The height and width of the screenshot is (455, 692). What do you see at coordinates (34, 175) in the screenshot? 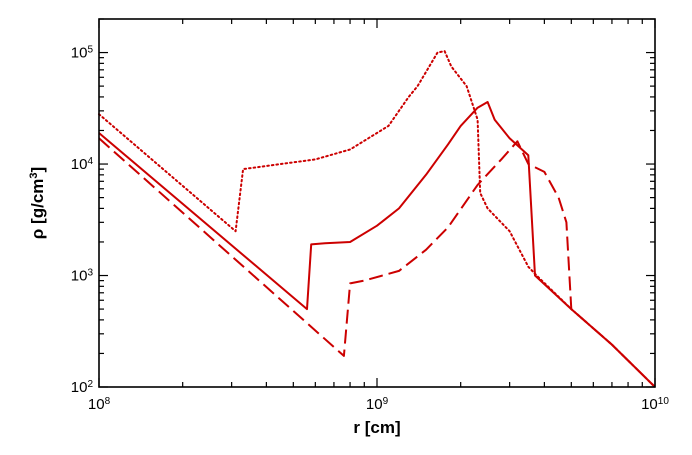
I see `y-axis-label-sup: 3` at bounding box center [34, 175].